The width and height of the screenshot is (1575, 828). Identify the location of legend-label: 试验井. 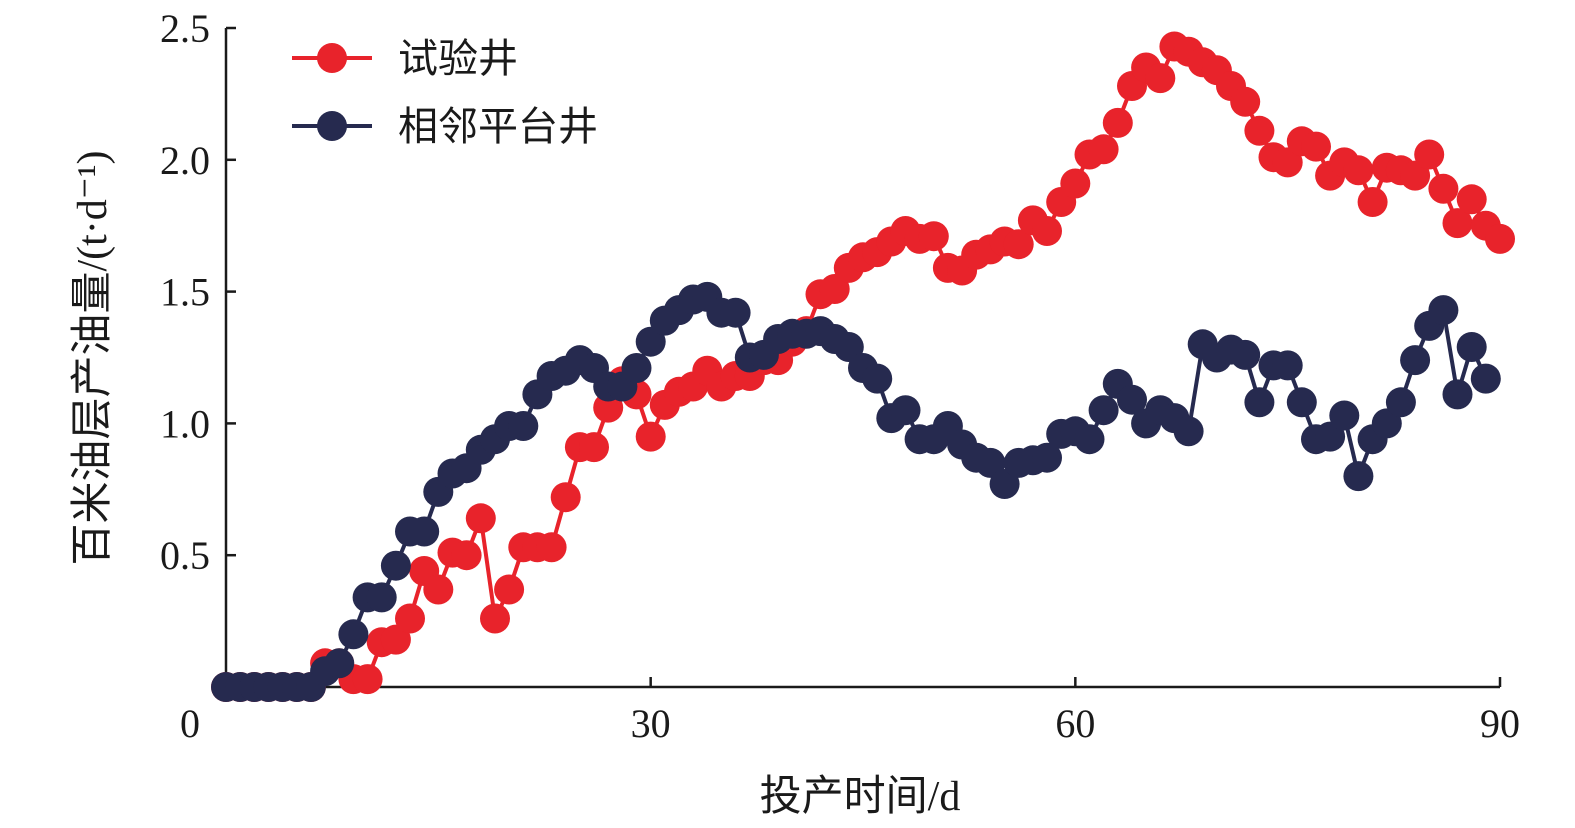
(458, 58).